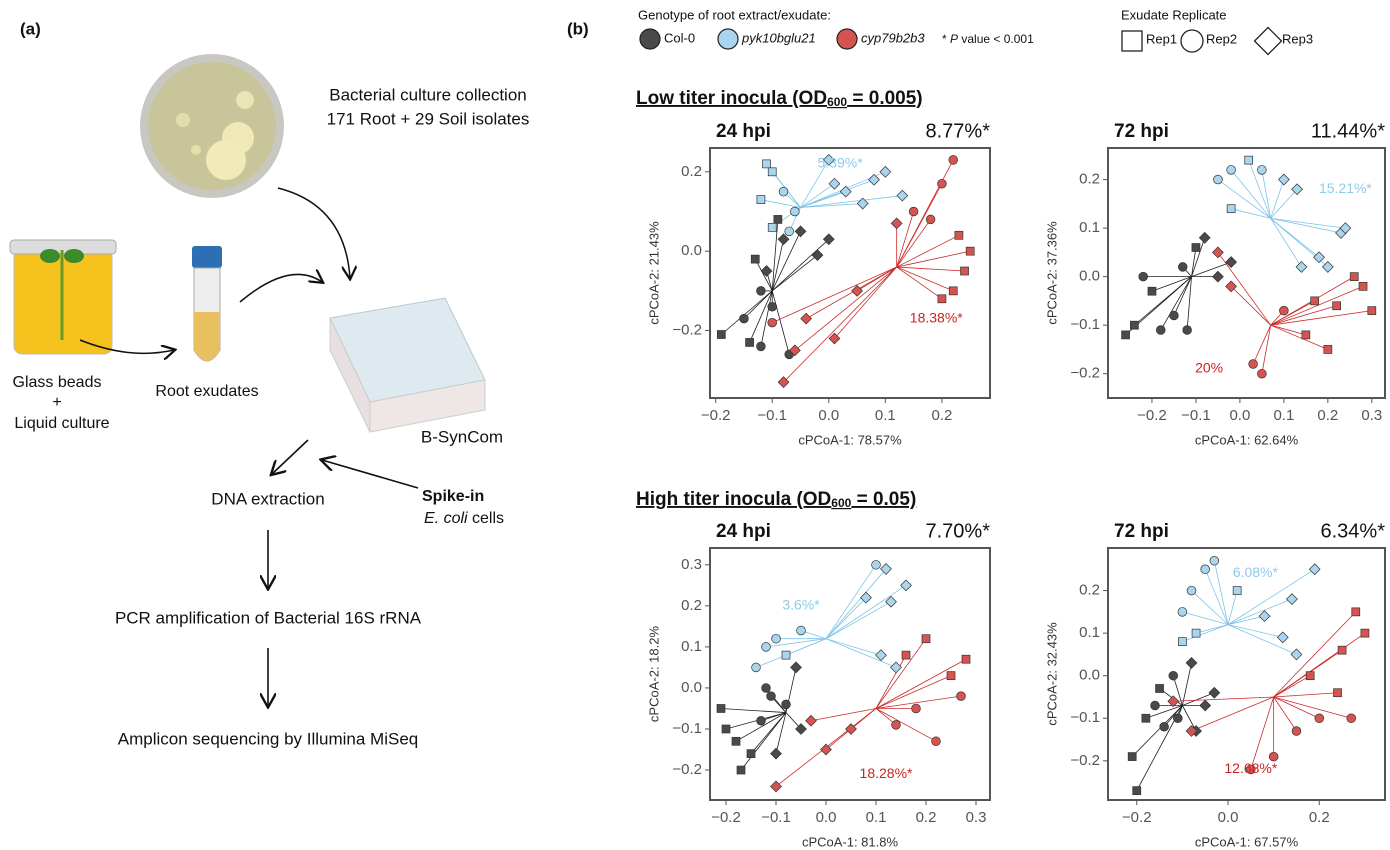 The height and width of the screenshot is (850, 1390). I want to click on x-axis-label: cPCoA-1: 78.57%, so click(850, 439).